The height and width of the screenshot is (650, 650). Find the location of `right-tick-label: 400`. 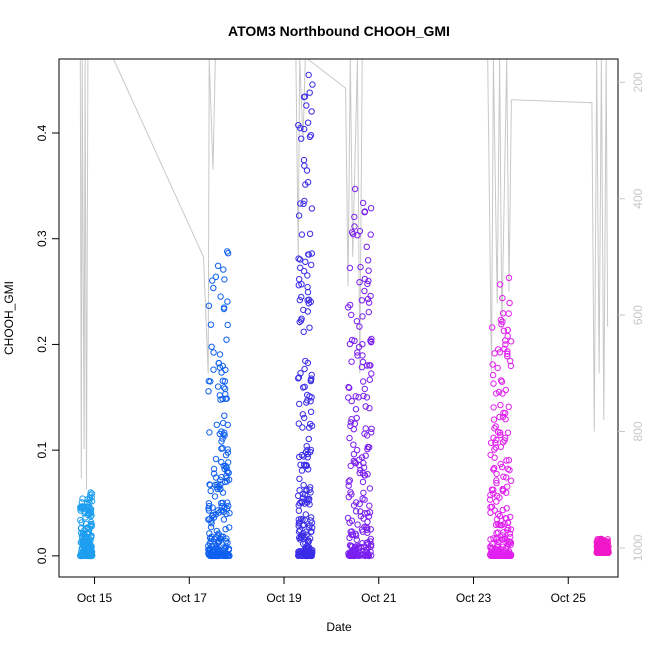

right-tick-label: 400 is located at coordinates (638, 198).